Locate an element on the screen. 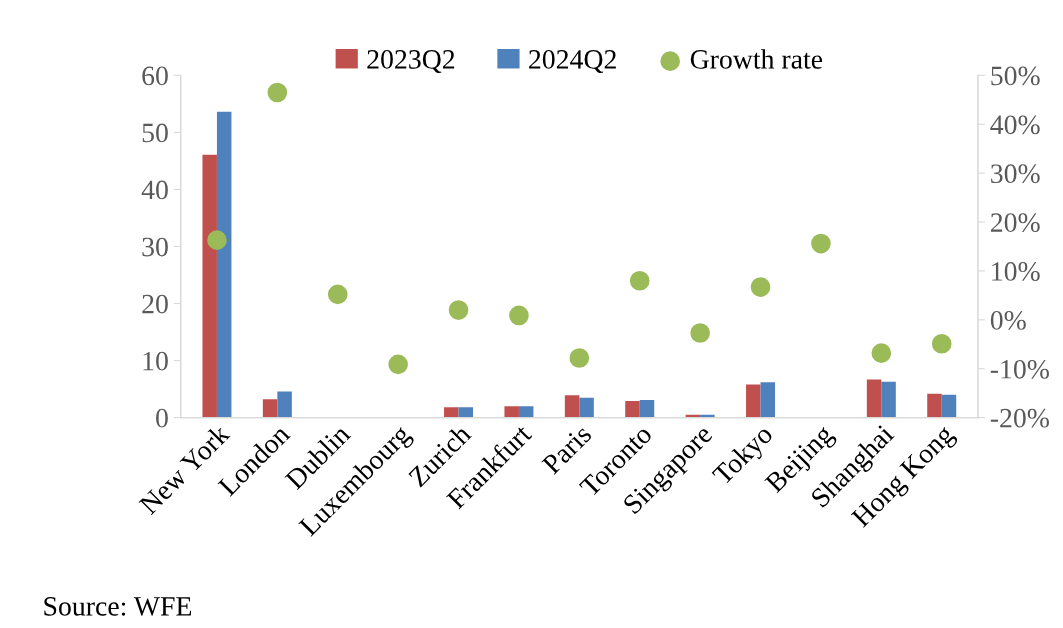 The image size is (1063, 628). y-tick-label: 60 is located at coordinates (155, 76).